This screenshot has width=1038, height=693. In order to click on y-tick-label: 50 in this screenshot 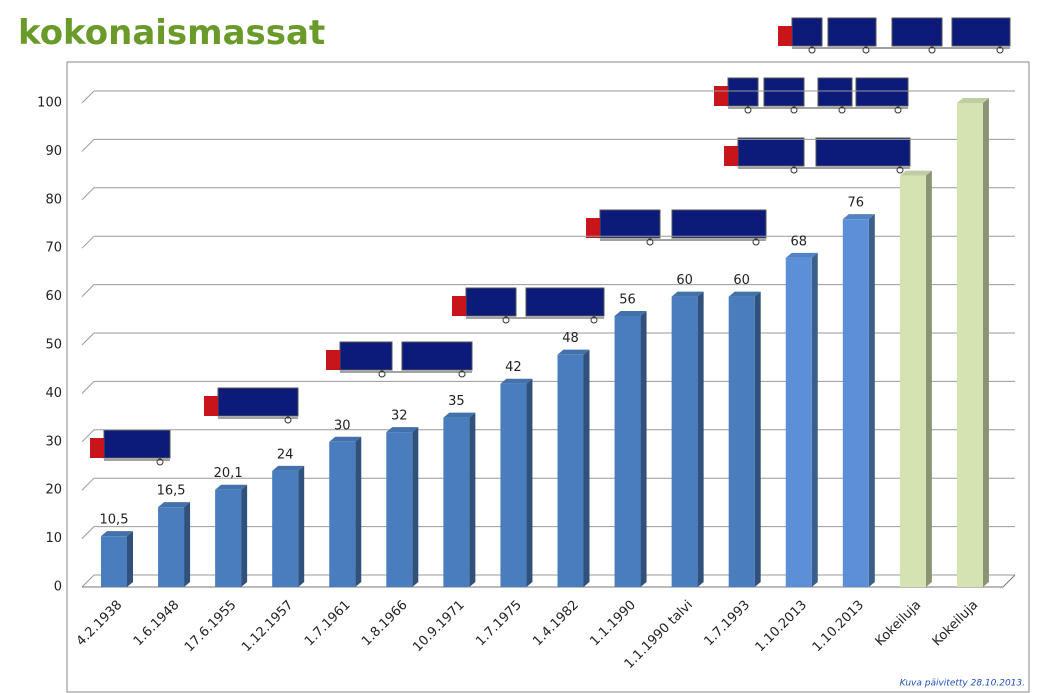, I will do `click(53, 345)`.